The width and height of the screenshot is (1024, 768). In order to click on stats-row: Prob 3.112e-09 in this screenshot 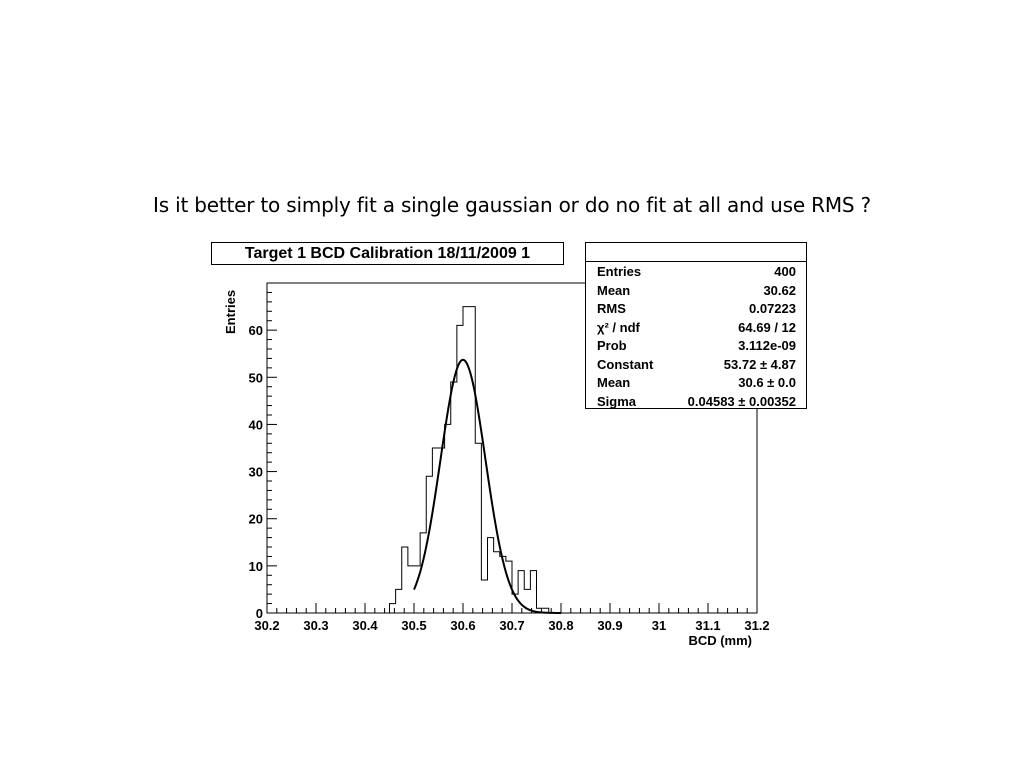, I will do `click(697, 347)`.